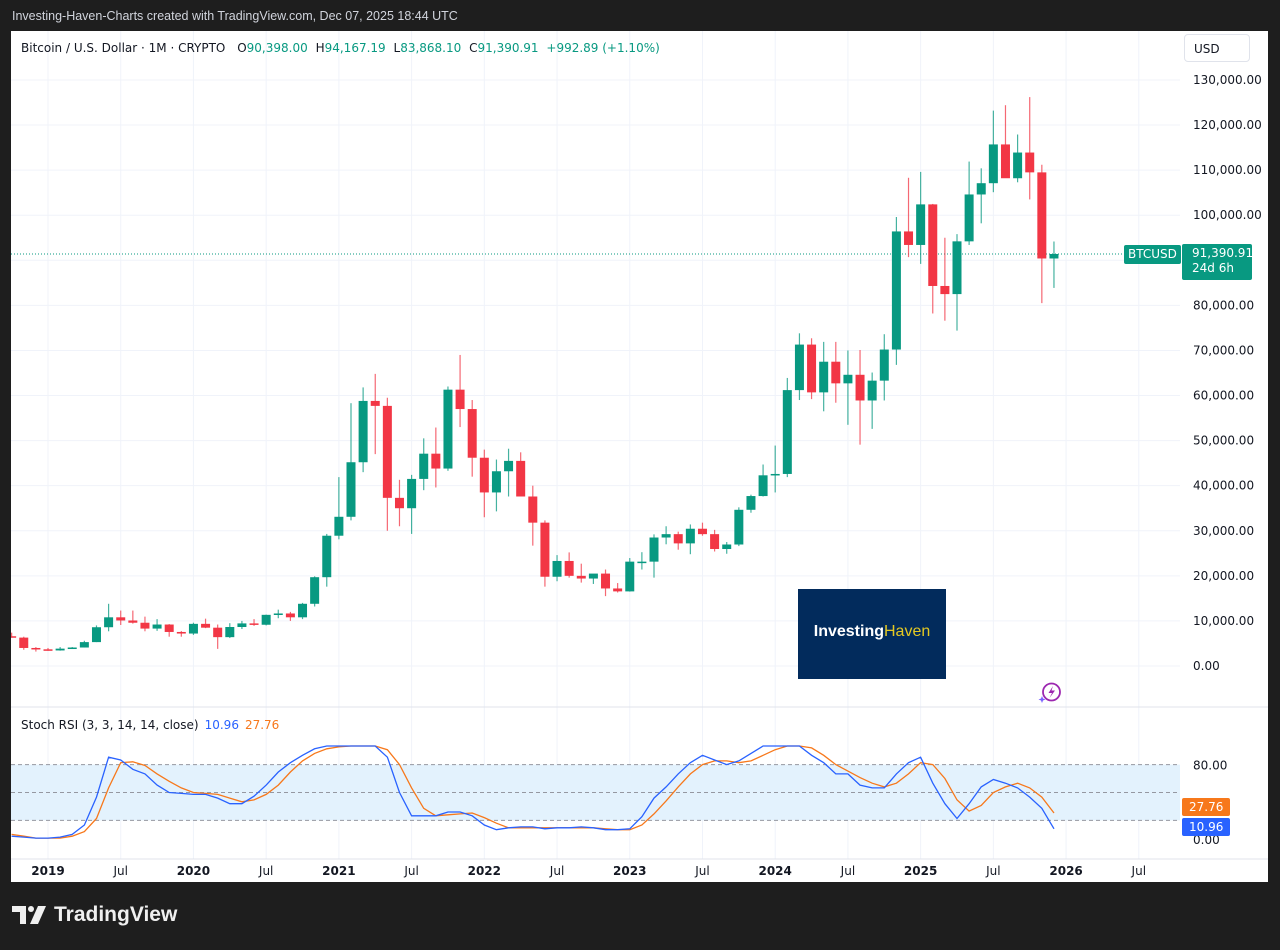 Image resolution: width=1280 pixels, height=950 pixels. What do you see at coordinates (193, 871) in the screenshot?
I see `svg-text: 2020` at bounding box center [193, 871].